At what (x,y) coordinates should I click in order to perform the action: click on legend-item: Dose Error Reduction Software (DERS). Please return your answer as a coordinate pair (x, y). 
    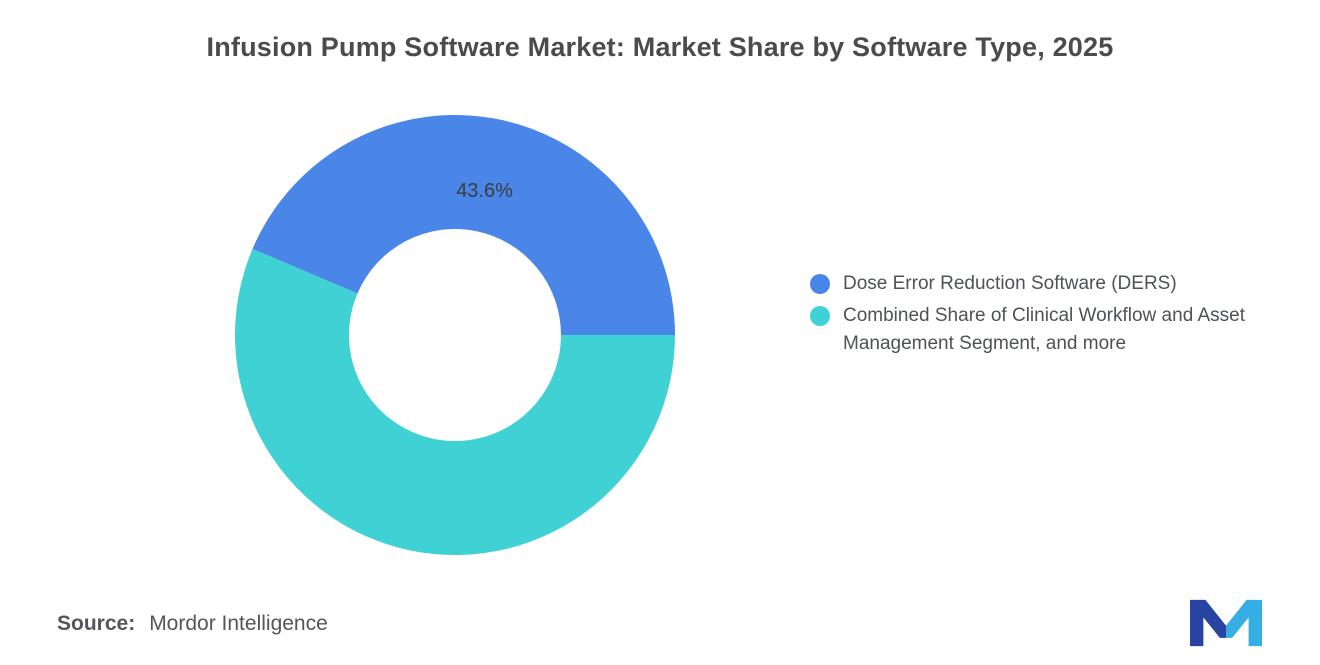
    Looking at the image, I should click on (1050, 284).